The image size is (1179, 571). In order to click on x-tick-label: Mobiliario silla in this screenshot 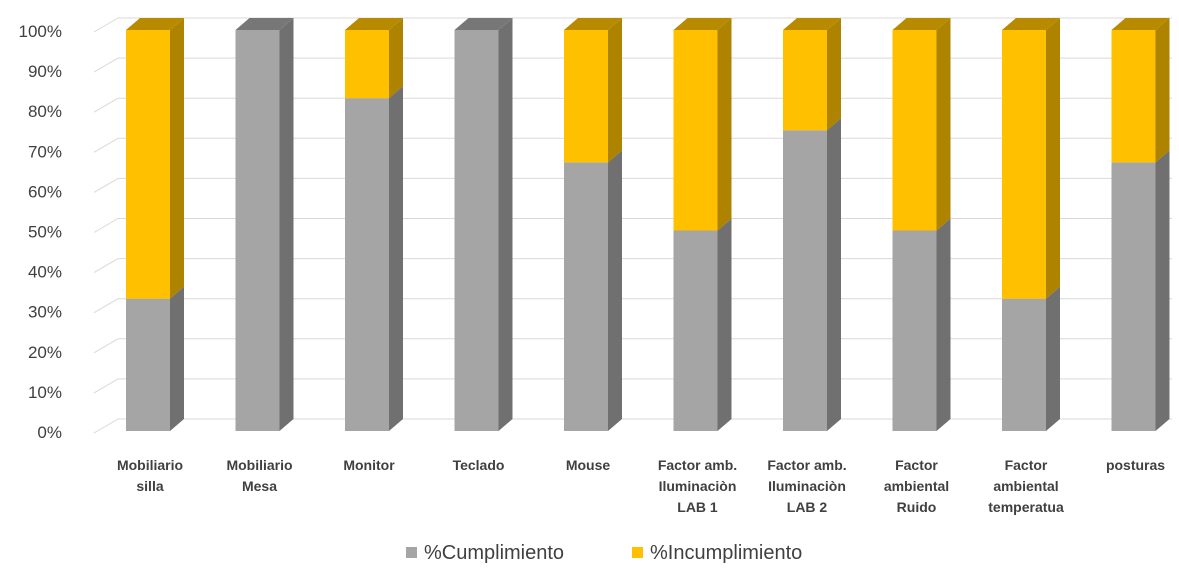, I will do `click(150, 475)`.